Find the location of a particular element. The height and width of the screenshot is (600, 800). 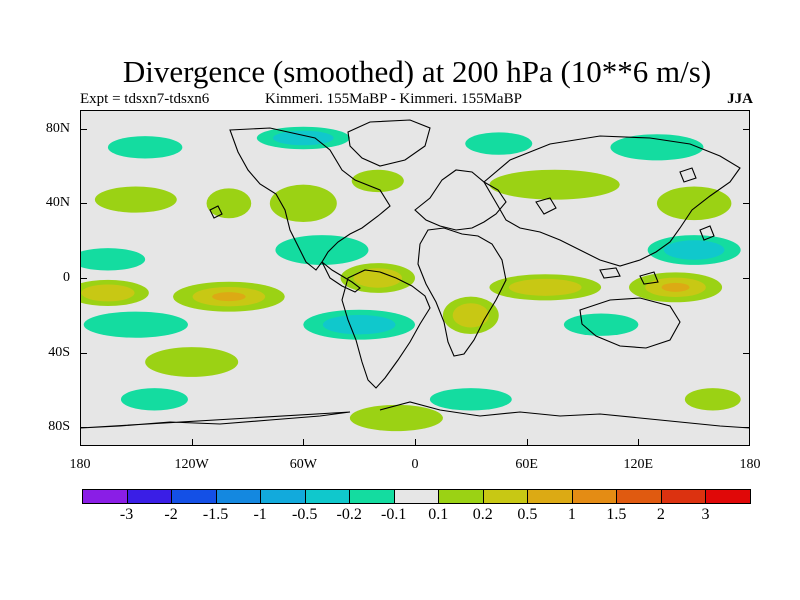

colorbar-label: -0.5 is located at coordinates (304, 514).